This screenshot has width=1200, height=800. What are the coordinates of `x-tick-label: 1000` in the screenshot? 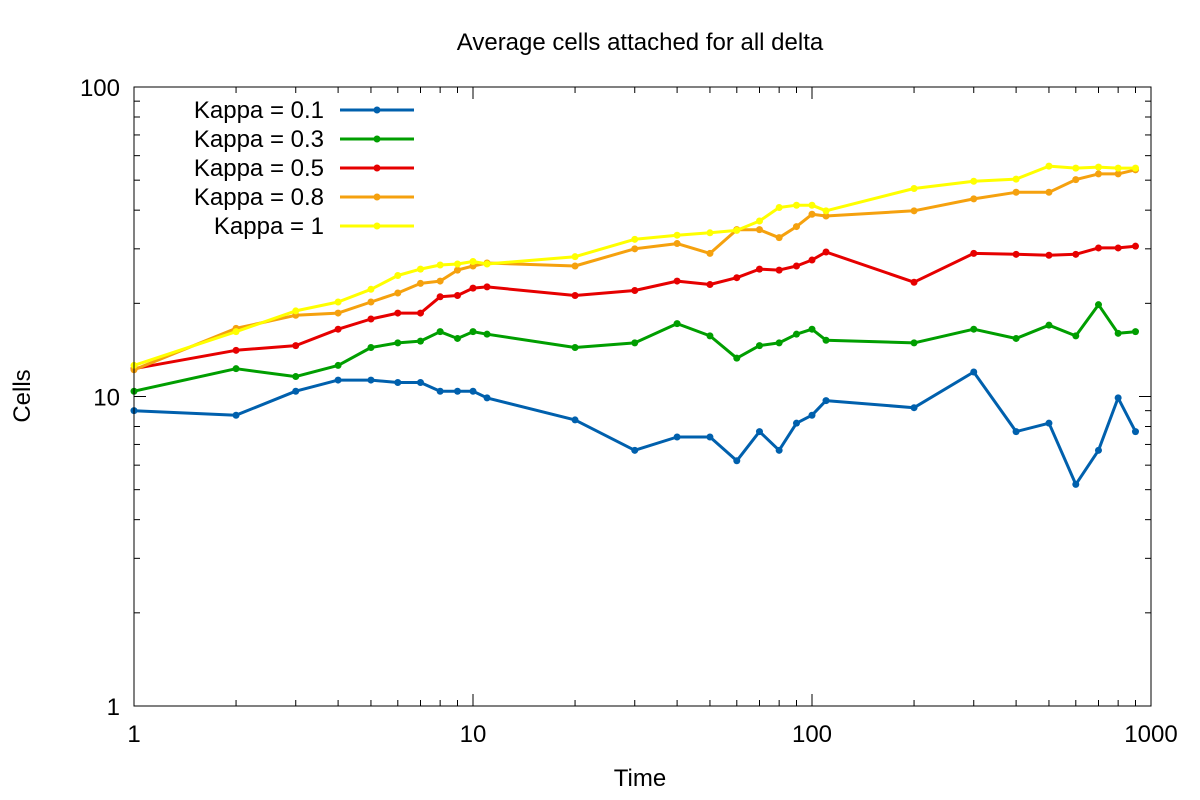 It's located at (1150, 734).